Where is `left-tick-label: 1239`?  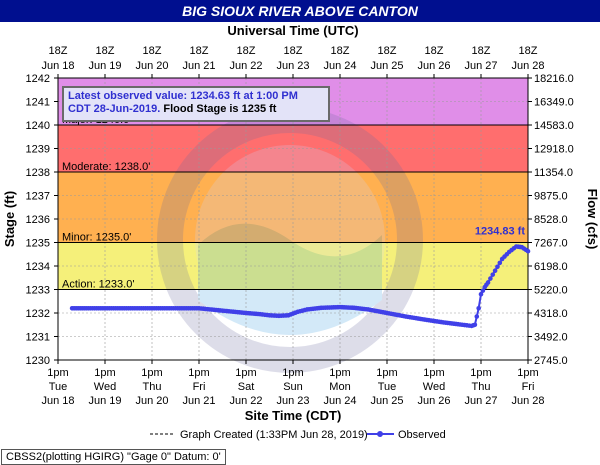 left-tick-label: 1239 is located at coordinates (38, 150).